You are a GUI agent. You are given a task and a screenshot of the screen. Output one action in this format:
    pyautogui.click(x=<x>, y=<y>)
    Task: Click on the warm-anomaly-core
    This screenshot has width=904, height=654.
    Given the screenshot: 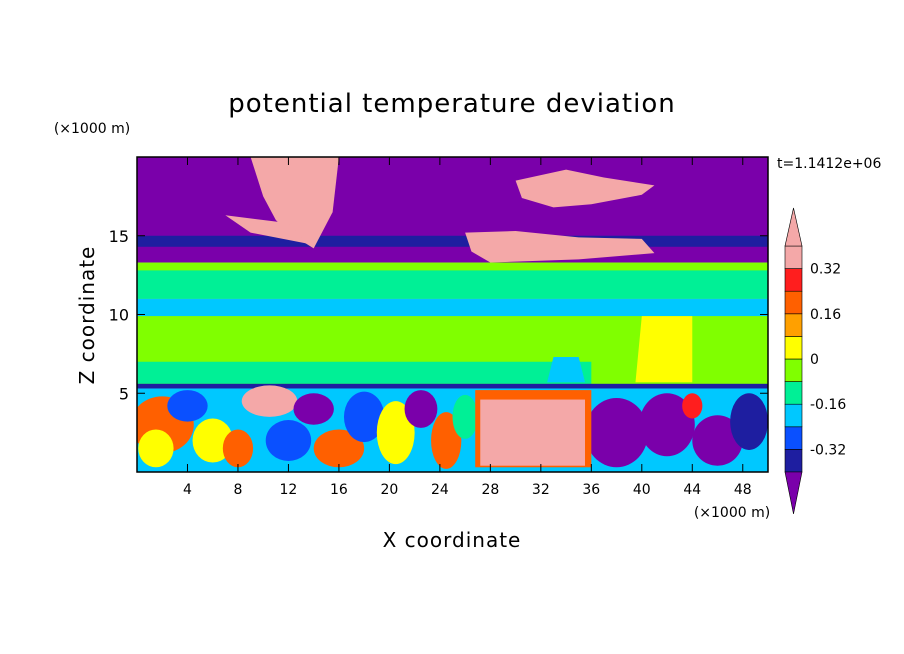 What is the action you would take?
    pyautogui.click(x=533, y=432)
    